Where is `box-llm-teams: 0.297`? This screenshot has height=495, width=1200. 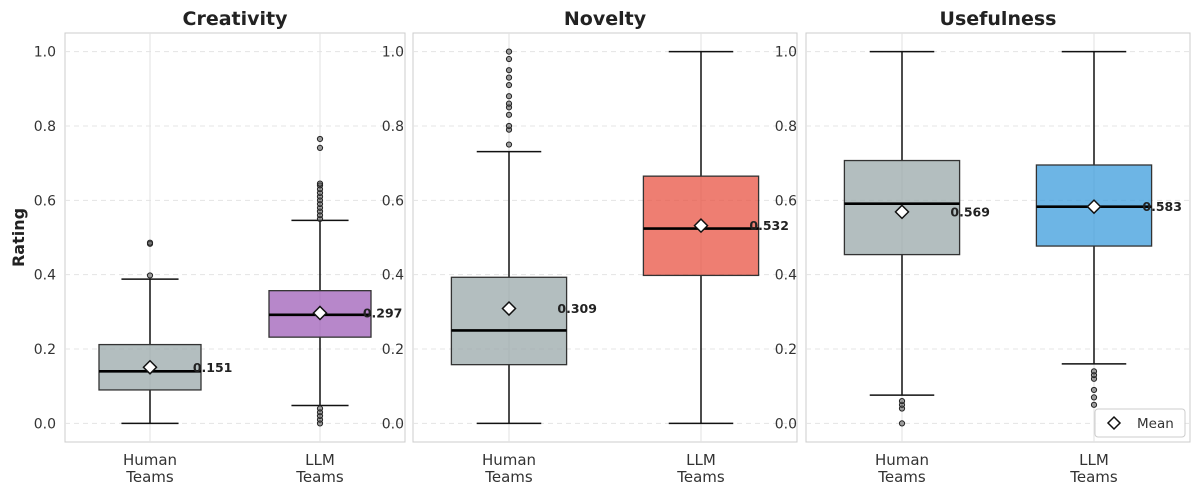 box-llm-teams: 0.297 is located at coordinates (335, 281).